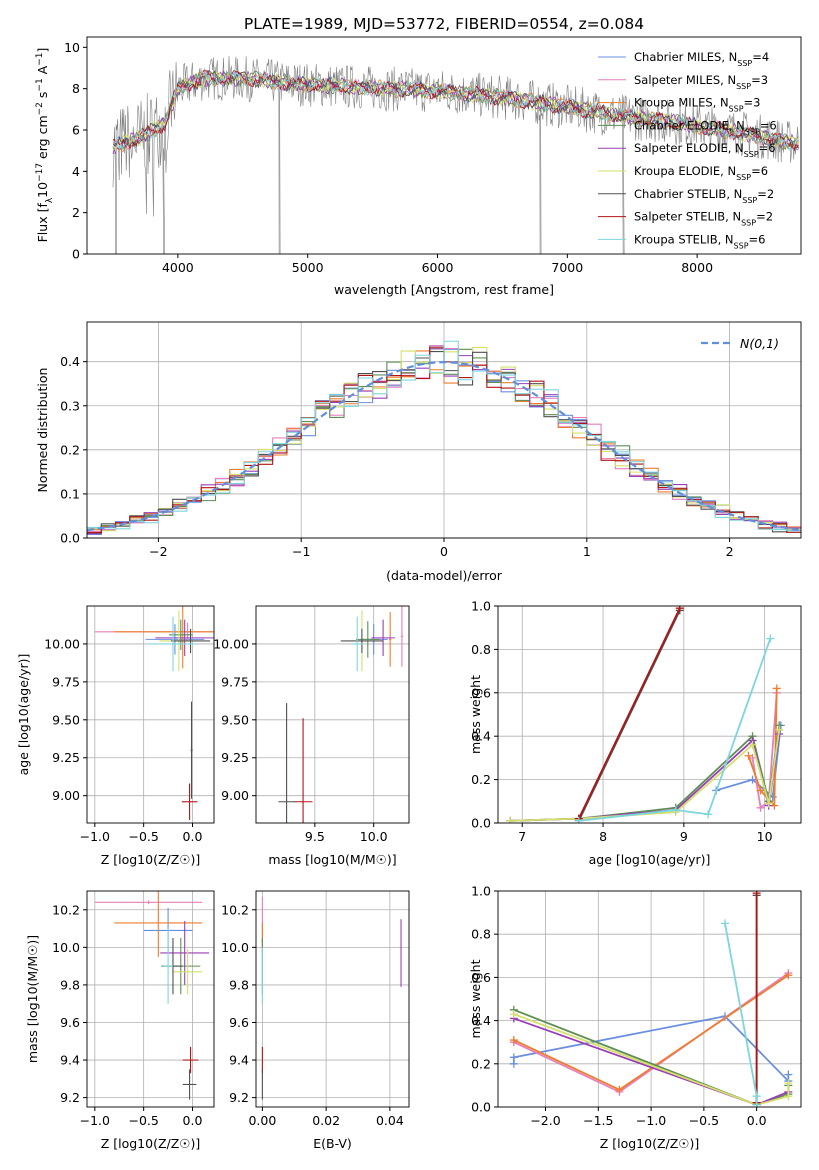  I want to click on y-tick-label: 10, so click(72, 47).